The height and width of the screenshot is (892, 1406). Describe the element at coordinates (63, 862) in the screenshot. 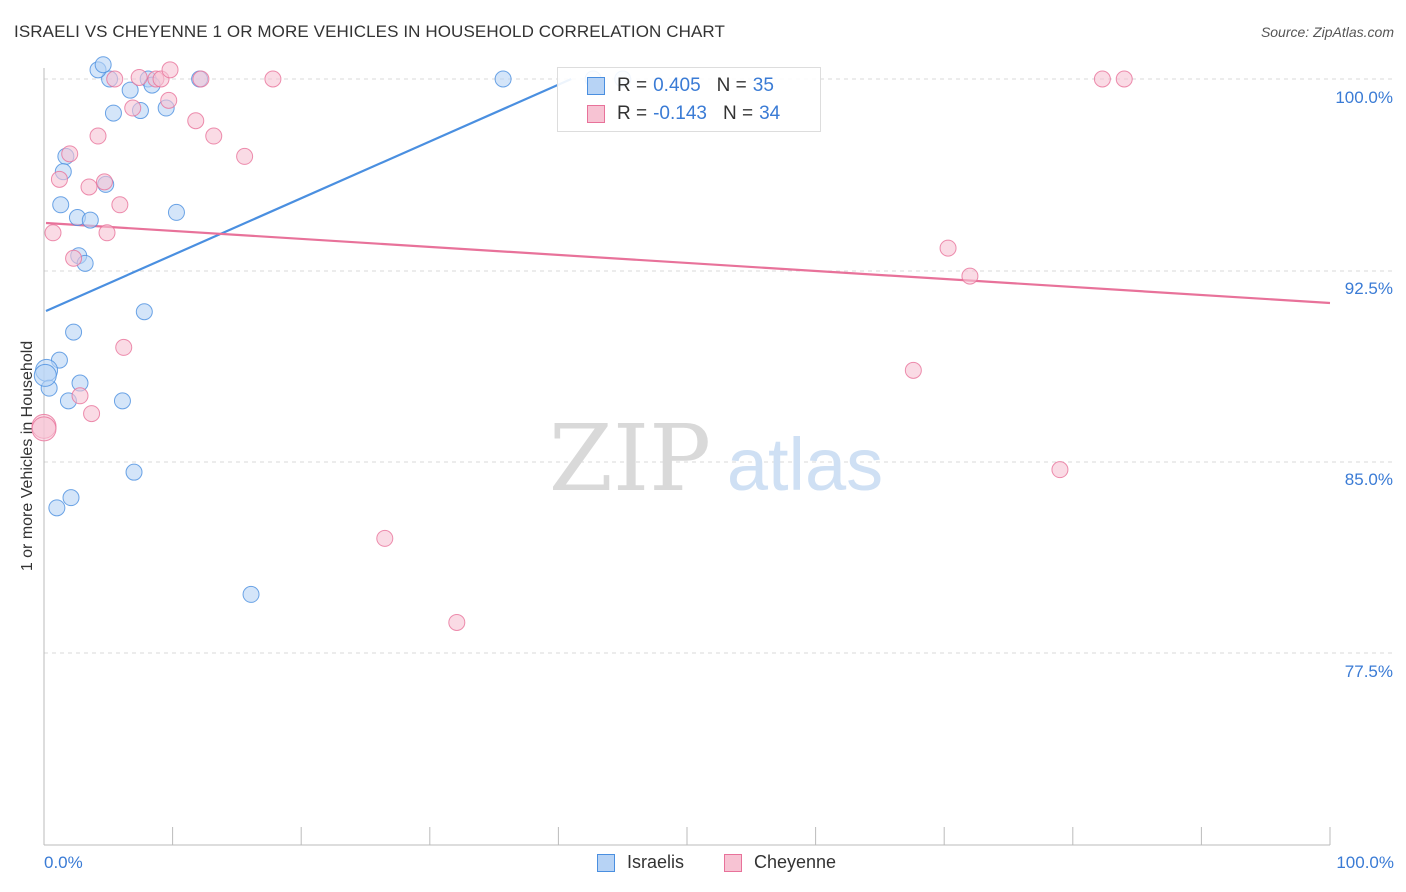

I see `x-tick-min: 0.0%` at that location.